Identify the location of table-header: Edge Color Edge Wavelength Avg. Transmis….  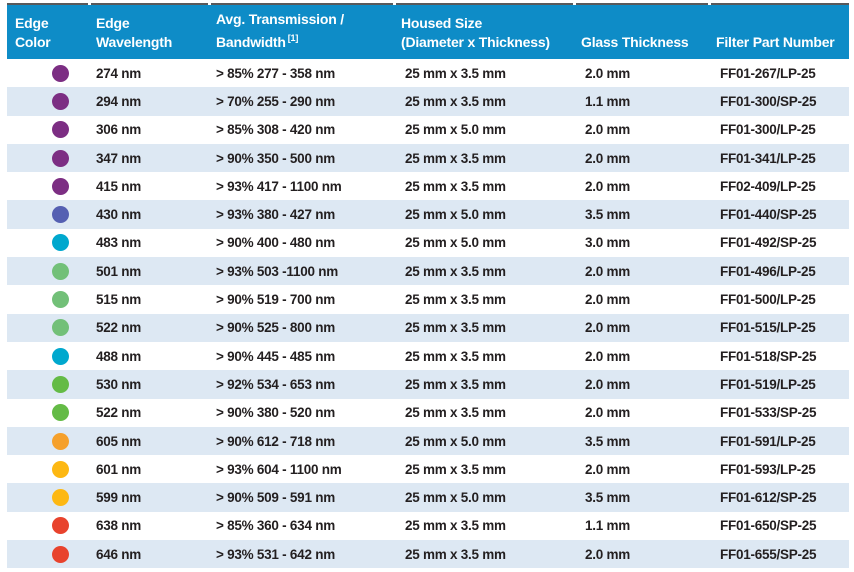
(428, 32).